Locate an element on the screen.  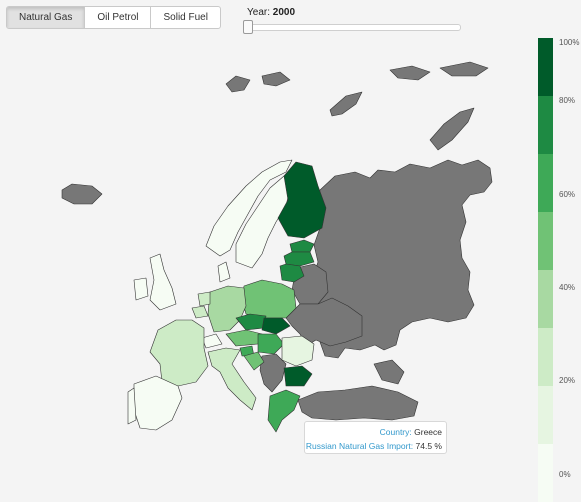
legend-label-60: 60% is located at coordinates (567, 194).